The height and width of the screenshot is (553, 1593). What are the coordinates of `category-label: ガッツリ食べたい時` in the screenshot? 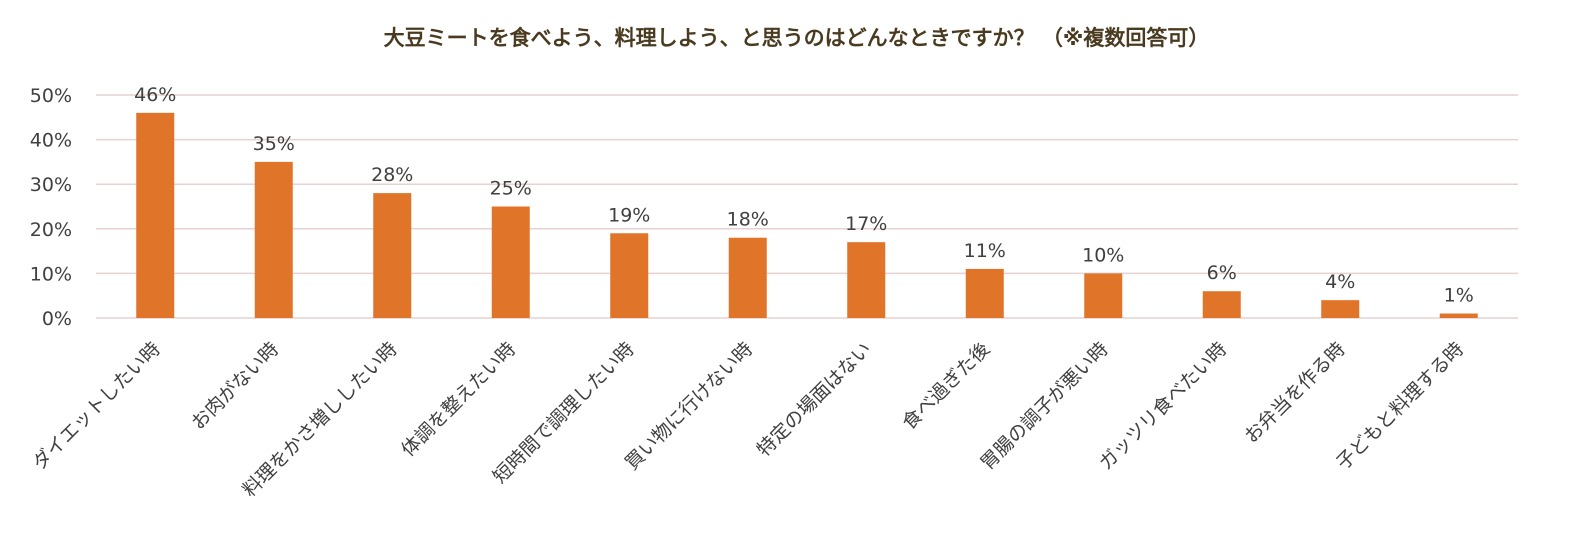 It's located at (1163, 406).